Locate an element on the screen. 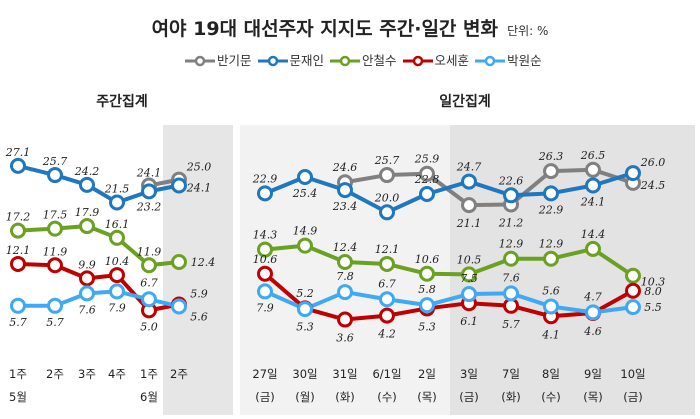 The height and width of the screenshot is (419, 700). data-label: 17.9 is located at coordinates (87, 212).